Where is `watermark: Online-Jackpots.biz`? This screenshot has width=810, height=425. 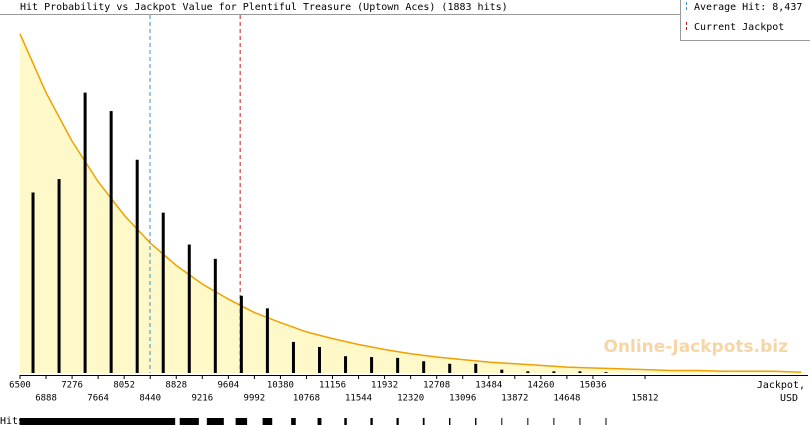 watermark: Online-Jackpots.biz is located at coordinates (695, 347).